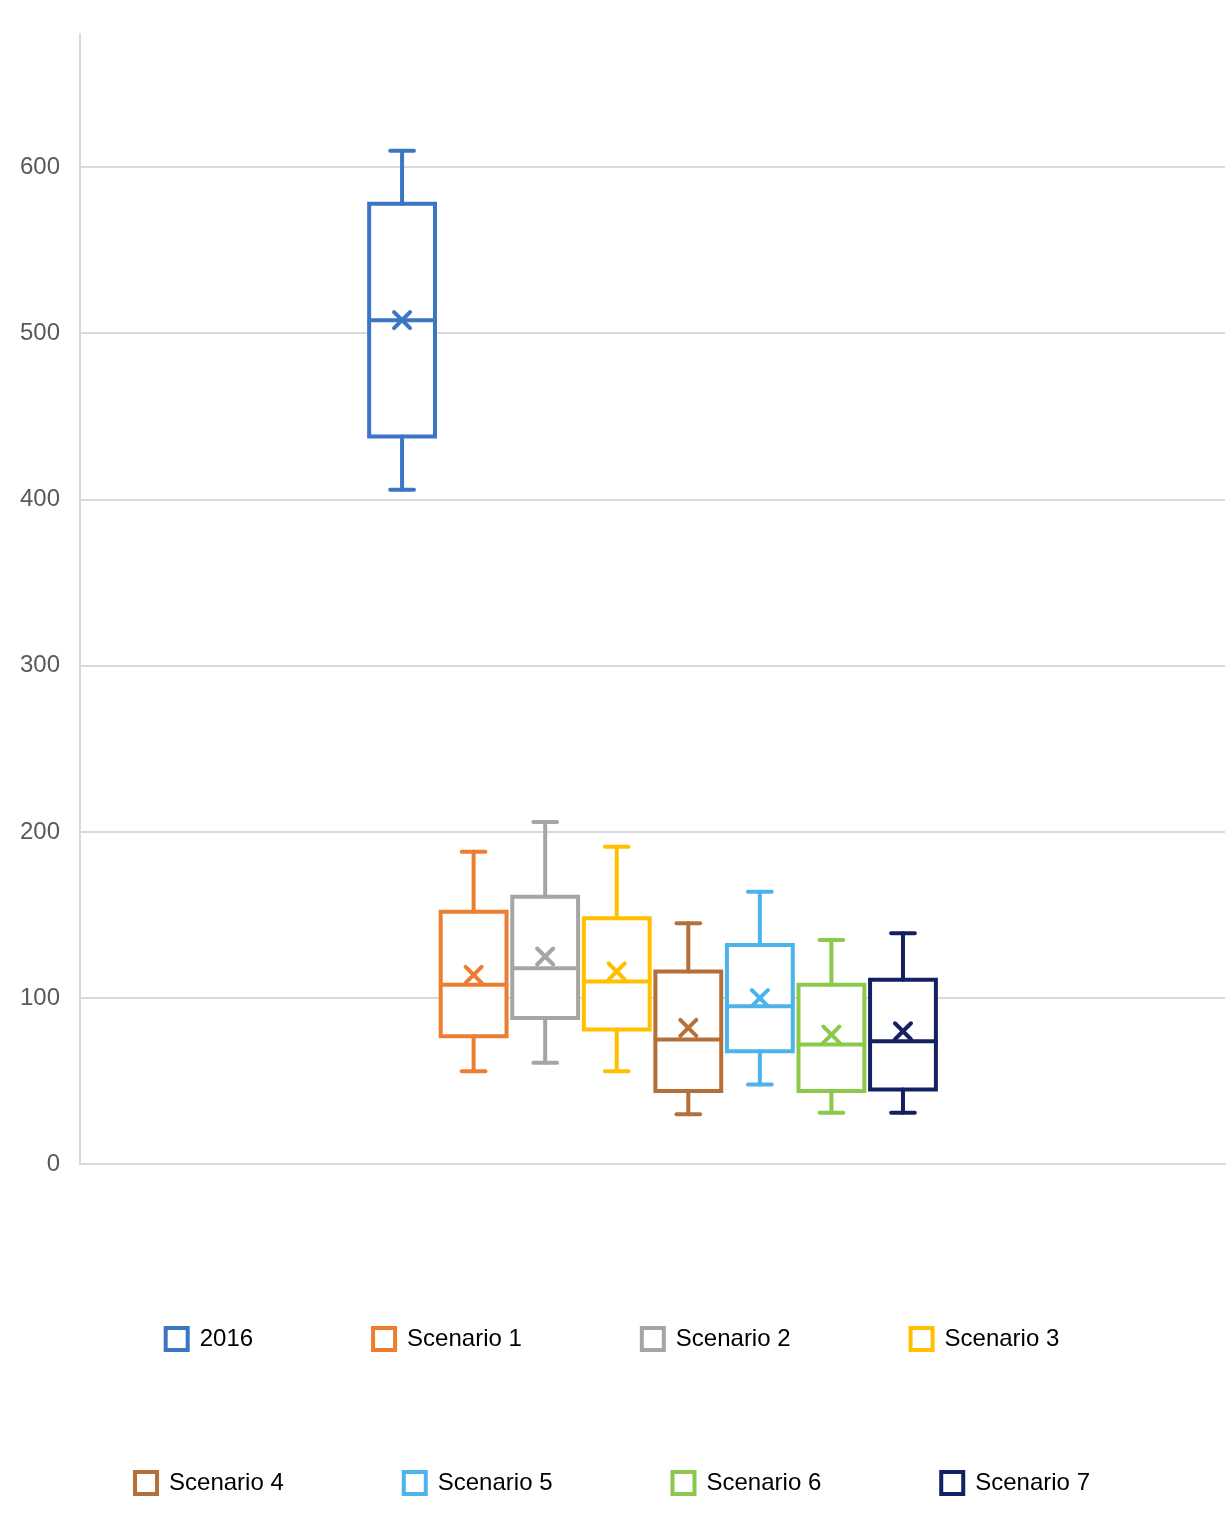 This screenshot has width=1229, height=1515. What do you see at coordinates (40, 664) in the screenshot?
I see `y-tick-label: 300` at bounding box center [40, 664].